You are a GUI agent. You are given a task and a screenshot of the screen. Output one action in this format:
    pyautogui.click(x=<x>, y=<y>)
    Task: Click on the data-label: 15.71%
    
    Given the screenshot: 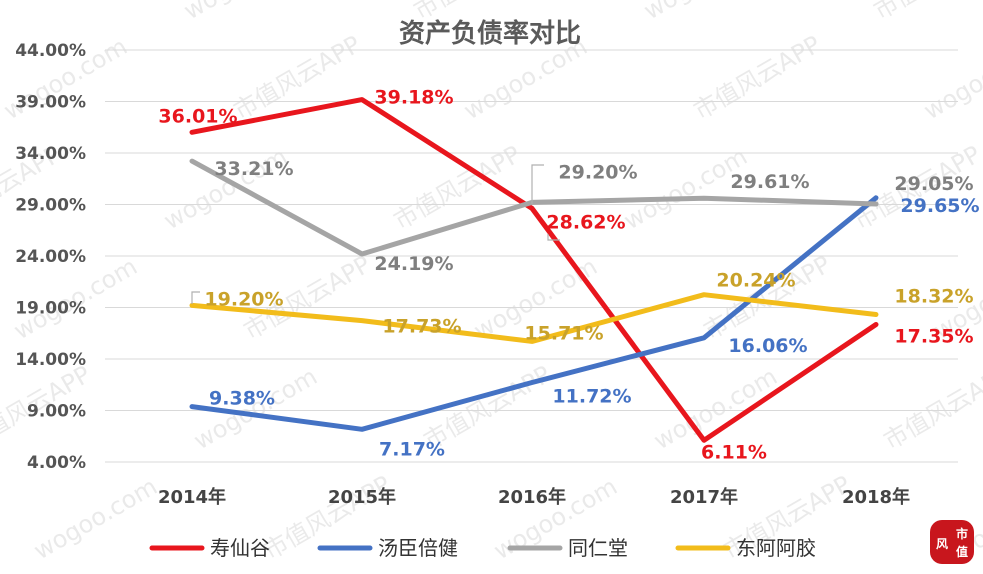 What is the action you would take?
    pyautogui.click(x=563, y=333)
    